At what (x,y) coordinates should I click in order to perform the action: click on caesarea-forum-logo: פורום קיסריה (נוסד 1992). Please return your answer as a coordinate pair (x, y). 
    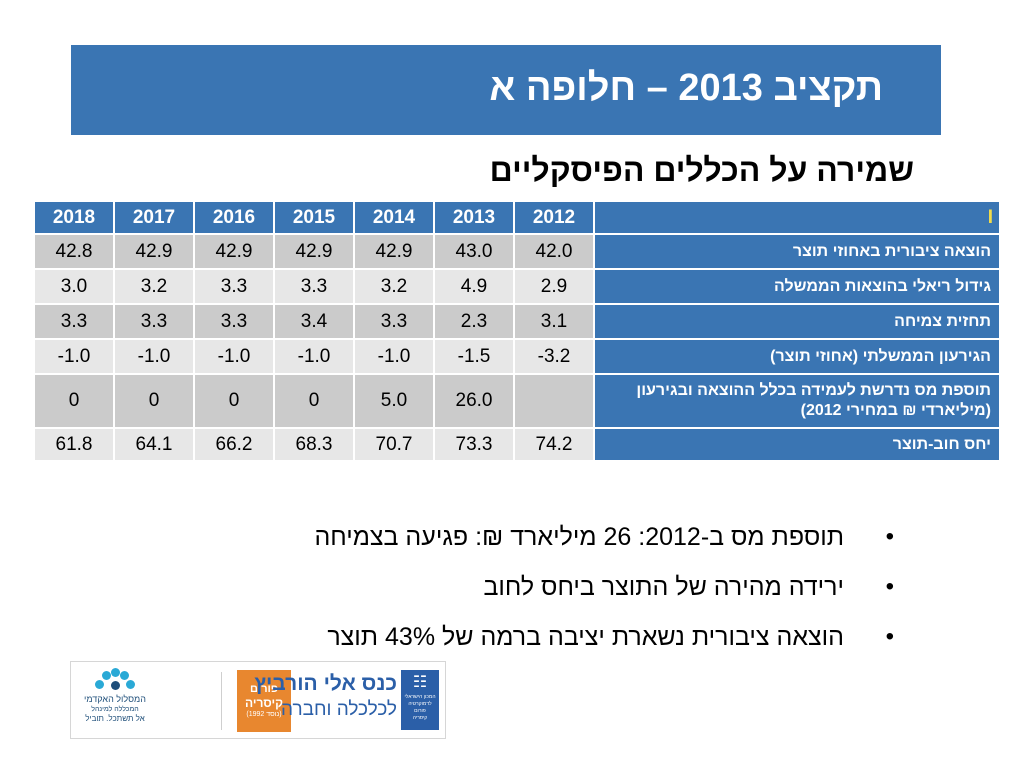
    Looking at the image, I should click on (264, 701).